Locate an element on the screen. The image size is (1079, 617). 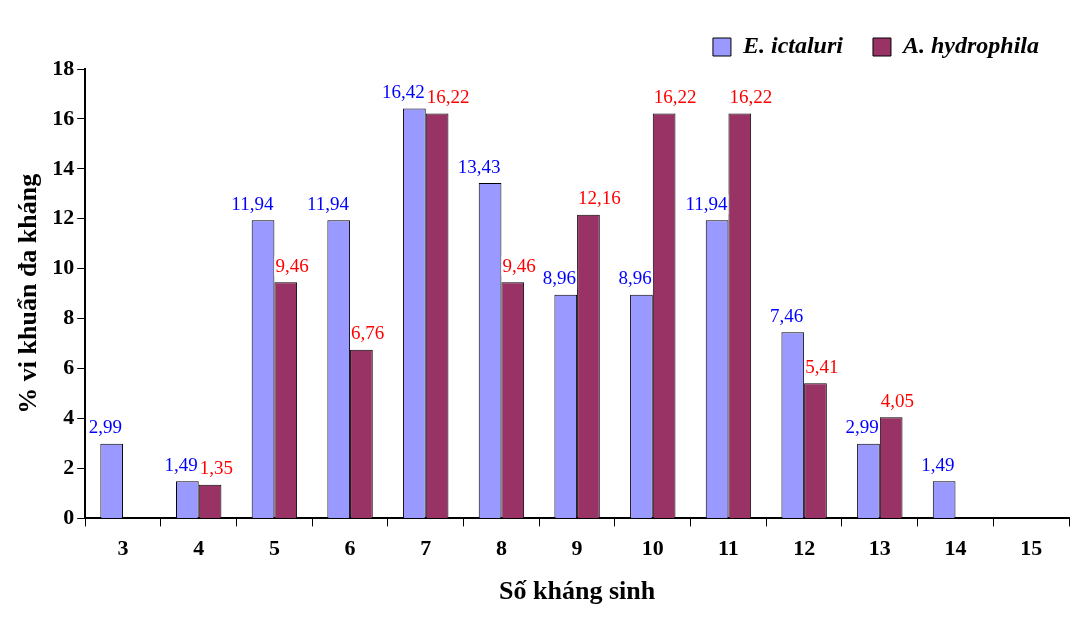
x-tick-label: 10 is located at coordinates (652, 548).